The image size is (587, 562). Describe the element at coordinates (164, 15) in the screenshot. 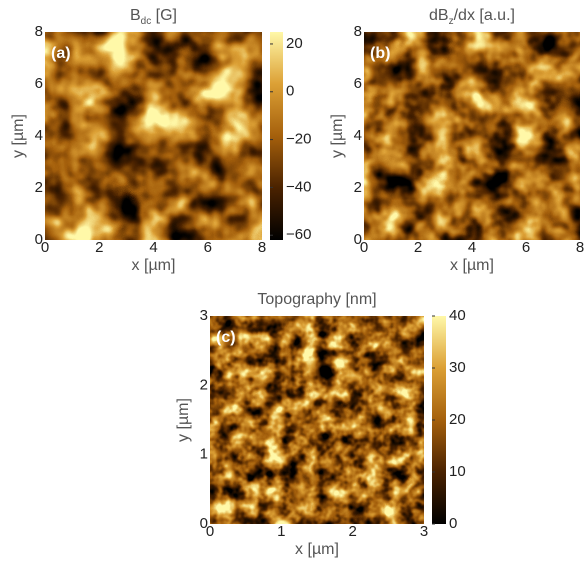

I see `title-part: [G]` at that location.